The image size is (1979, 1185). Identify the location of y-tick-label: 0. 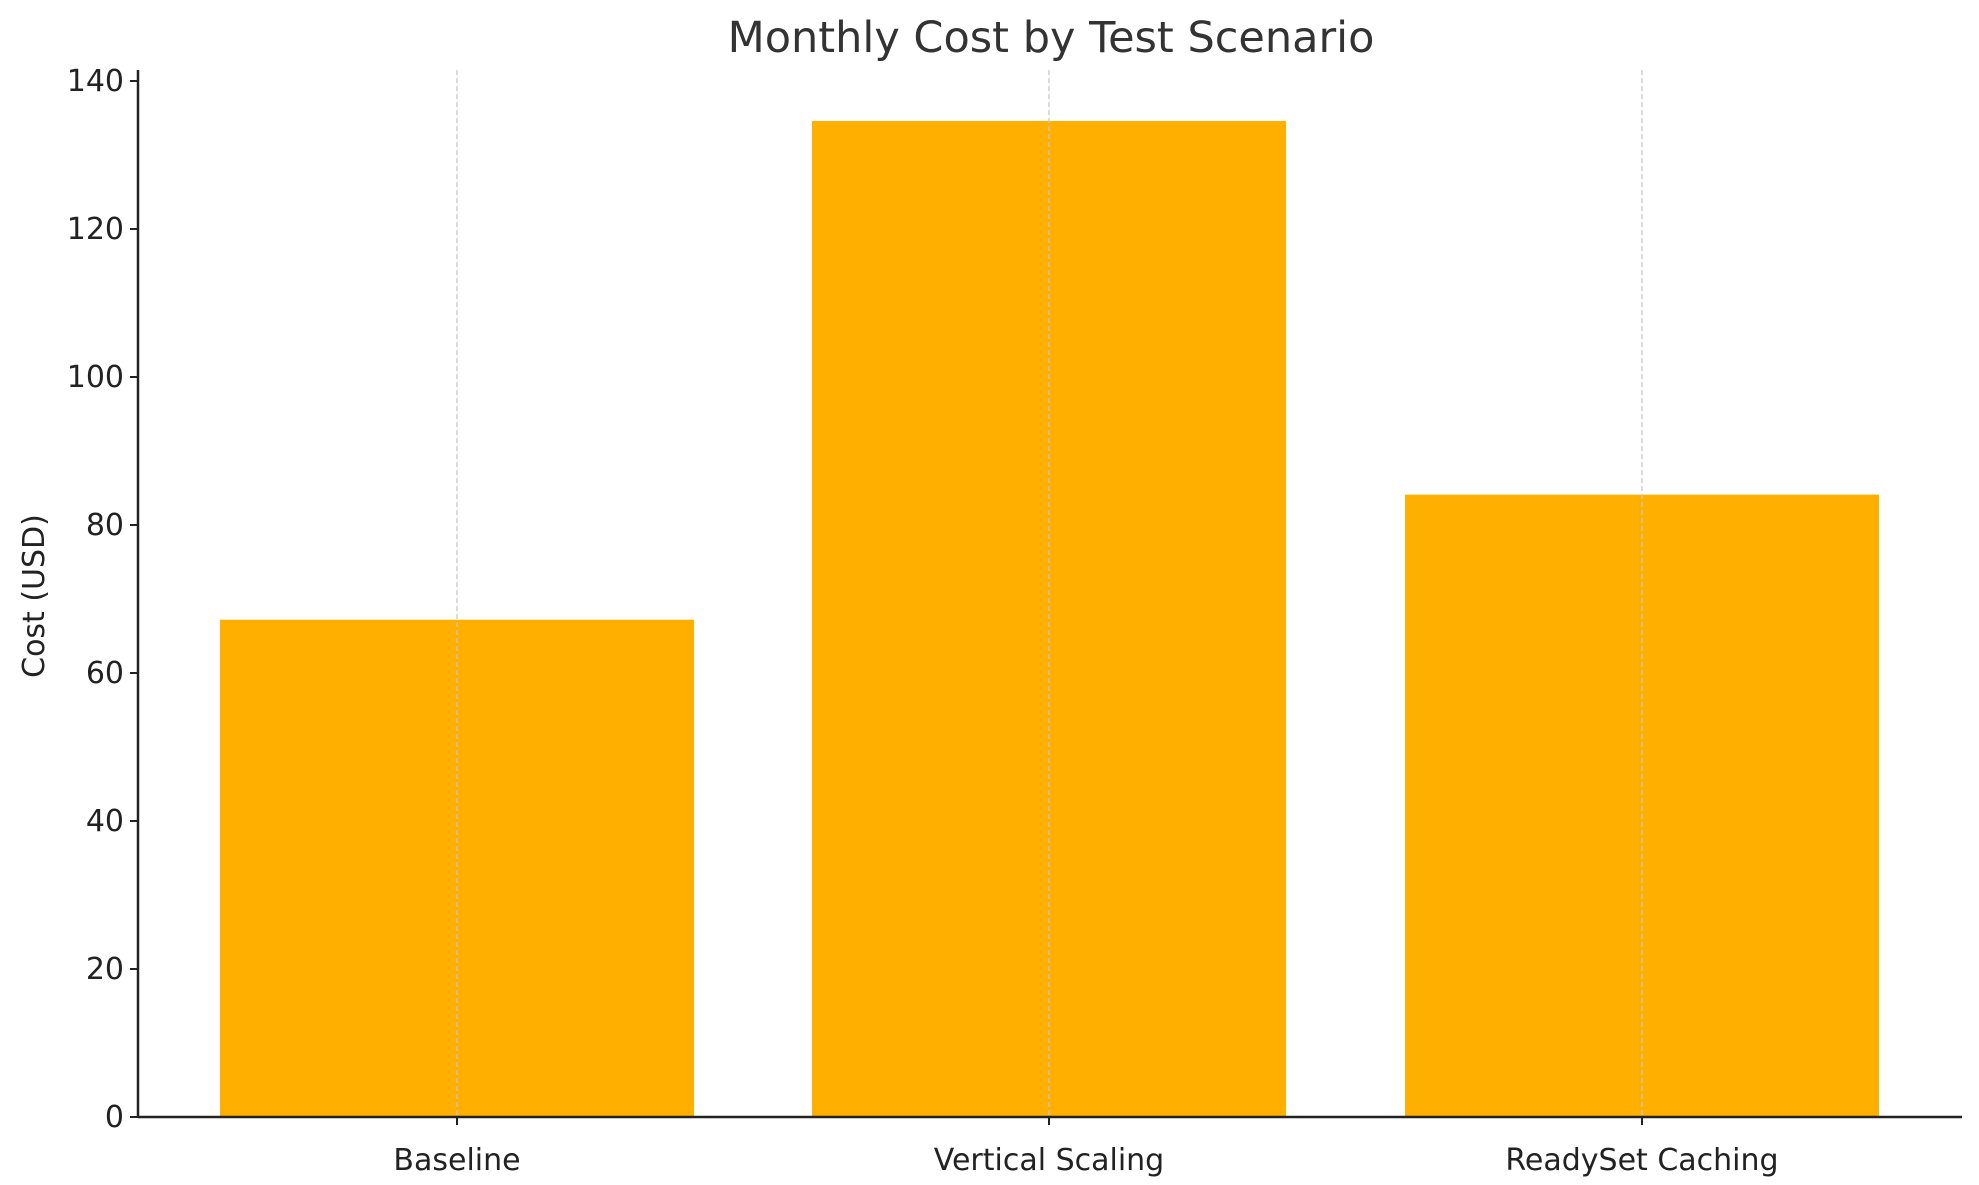
(114, 1117).